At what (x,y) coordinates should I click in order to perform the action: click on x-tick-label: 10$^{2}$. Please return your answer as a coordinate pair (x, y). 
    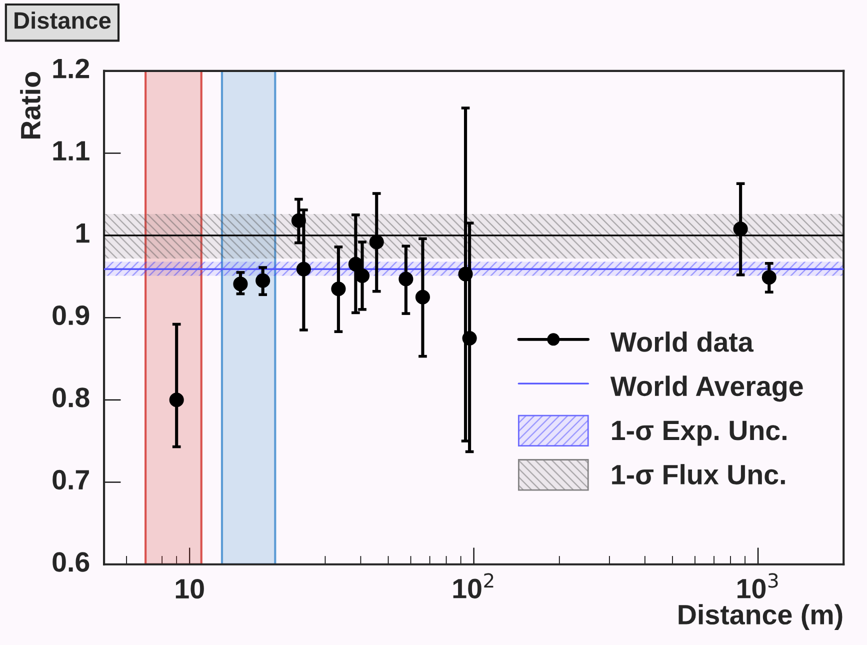
    Looking at the image, I should click on (473, 585).